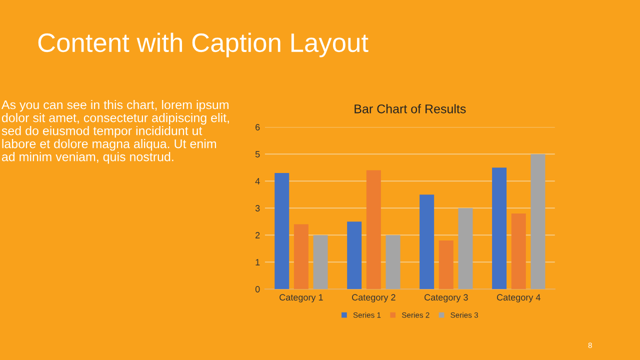 This screenshot has height=360, width=640. I want to click on y-tick-label: 1, so click(258, 262).